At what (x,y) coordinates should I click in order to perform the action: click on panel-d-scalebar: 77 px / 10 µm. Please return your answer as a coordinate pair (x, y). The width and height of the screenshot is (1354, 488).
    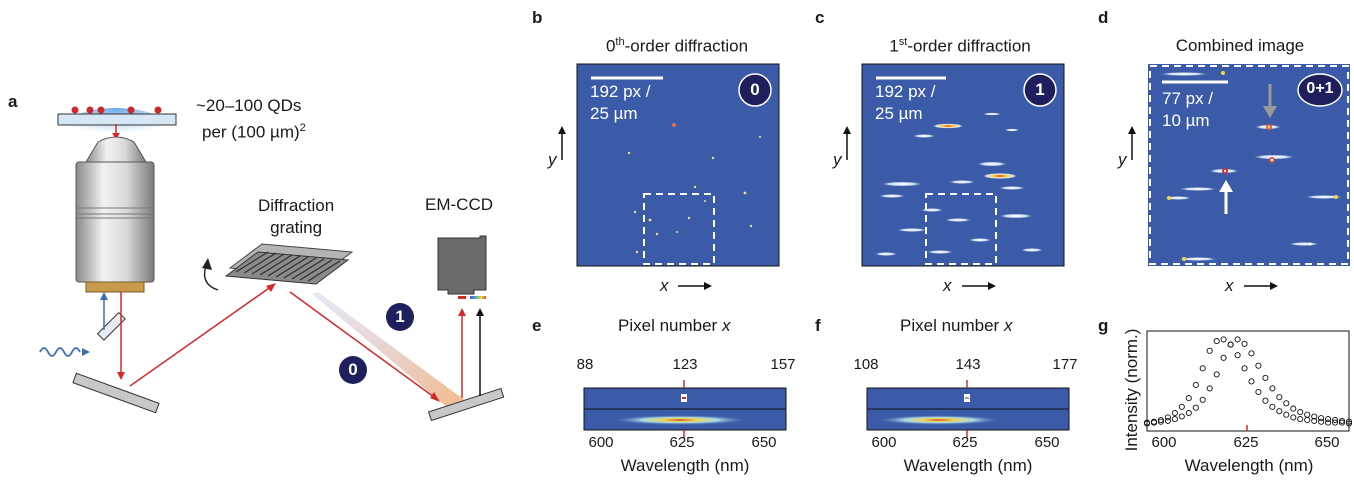
    Looking at the image, I should click on (1187, 110).